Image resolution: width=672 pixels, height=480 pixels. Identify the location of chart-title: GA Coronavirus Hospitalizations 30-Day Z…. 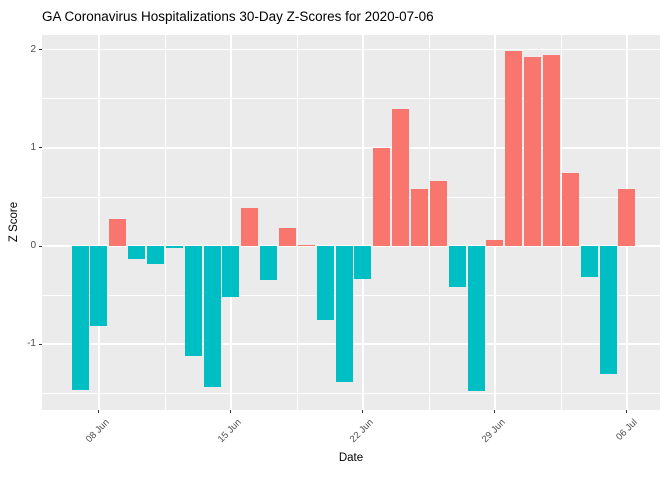
(238, 16).